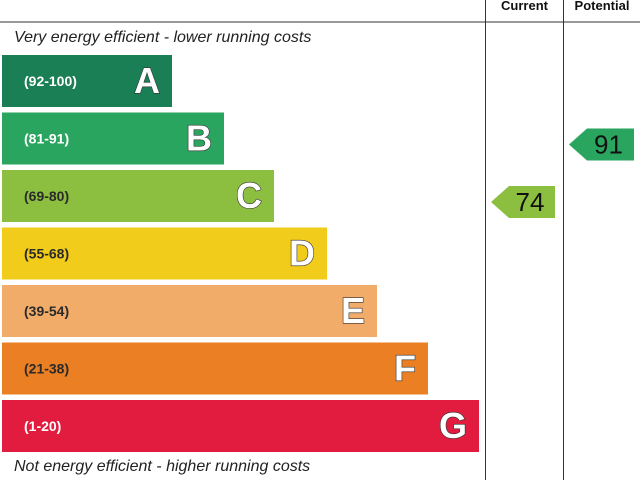 The height and width of the screenshot is (480, 640). I want to click on band-d-bar, so click(164, 253).